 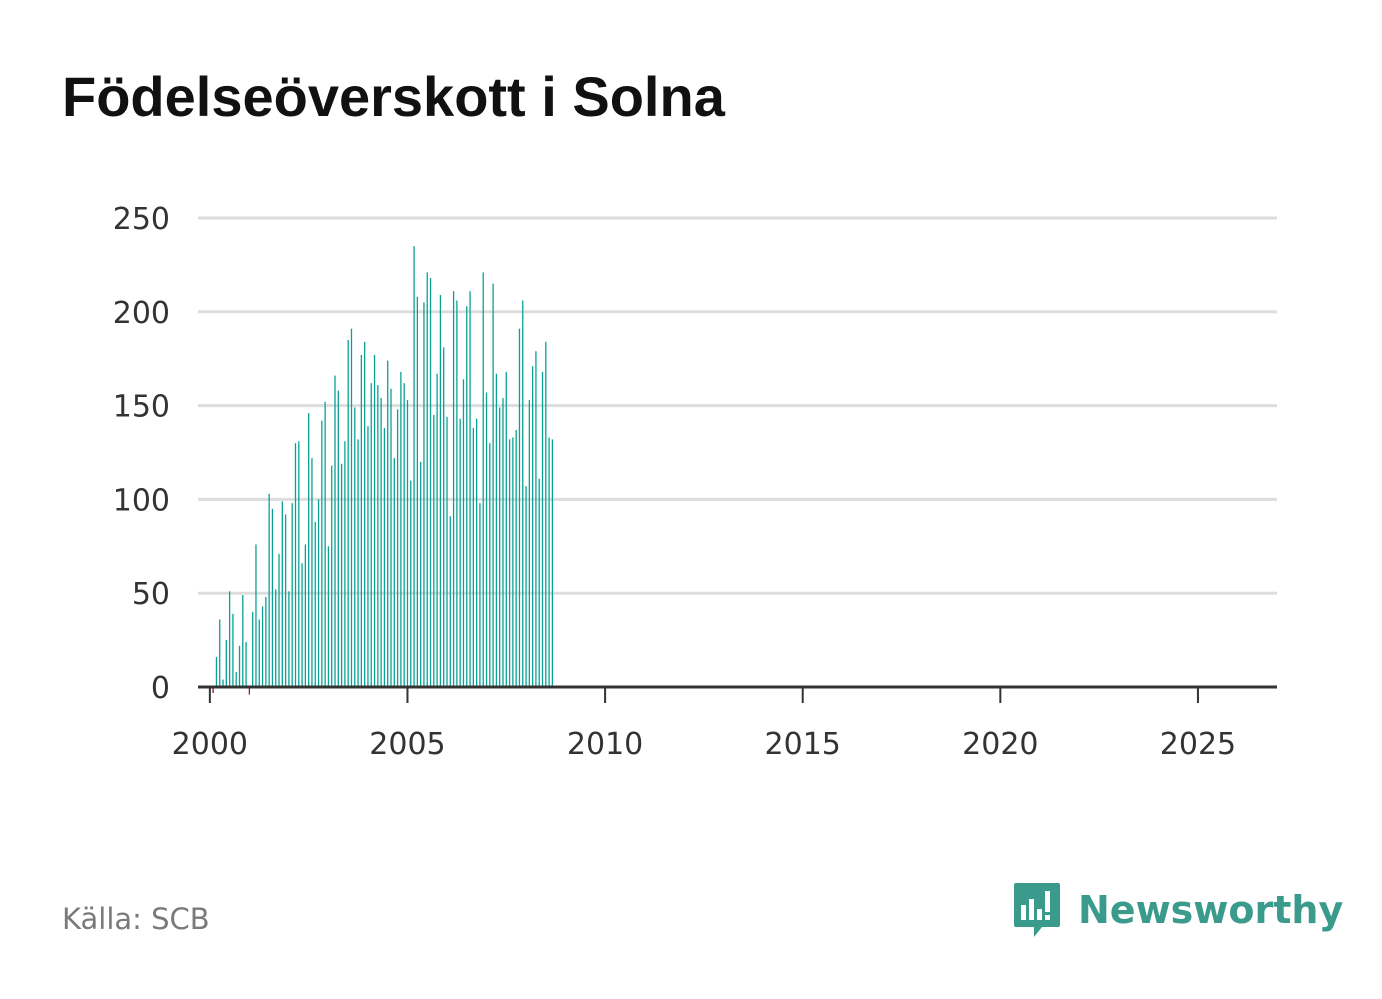 I want to click on y-tick-label: 50, so click(x=151, y=594).